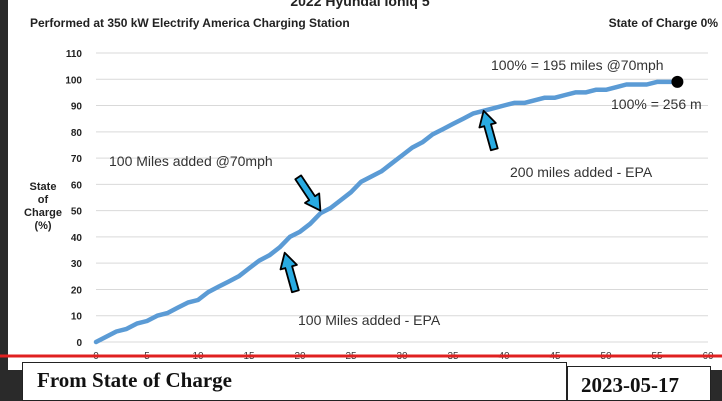 The image size is (722, 401). I want to click on y-axis-label-line: State, so click(43, 187).